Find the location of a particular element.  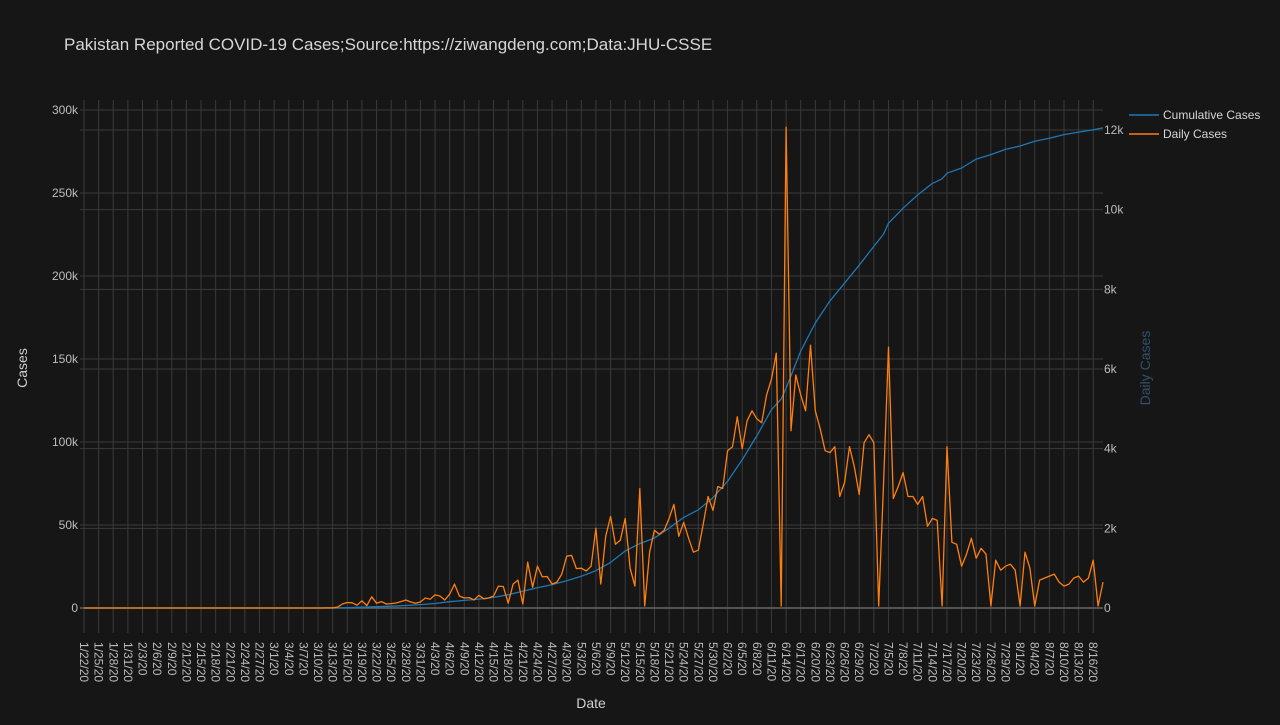

y2-tick-label: 6k is located at coordinates (1111, 369).